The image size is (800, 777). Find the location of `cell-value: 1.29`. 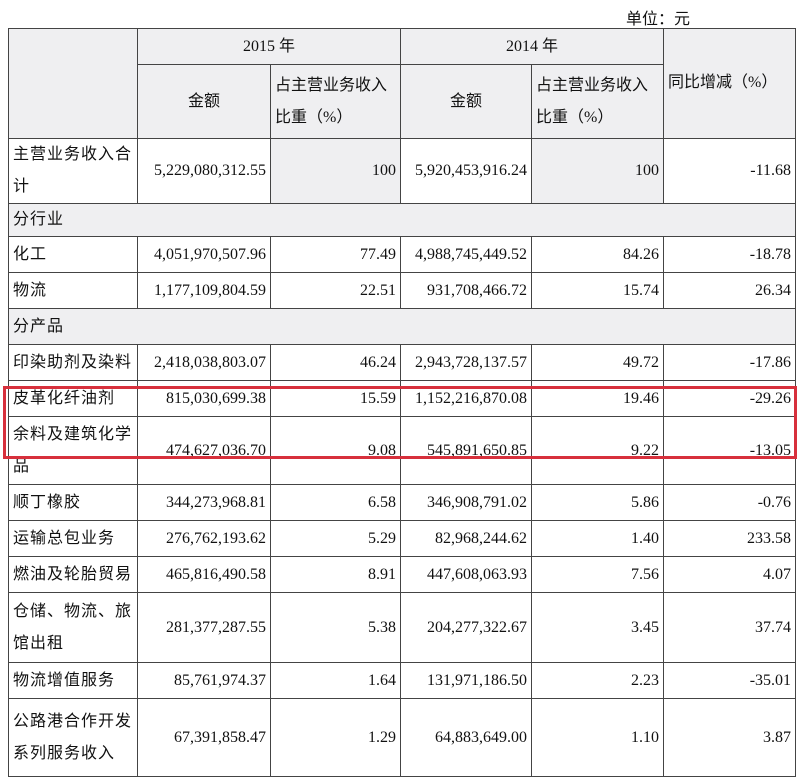

cell-value: 1.29 is located at coordinates (335, 737).